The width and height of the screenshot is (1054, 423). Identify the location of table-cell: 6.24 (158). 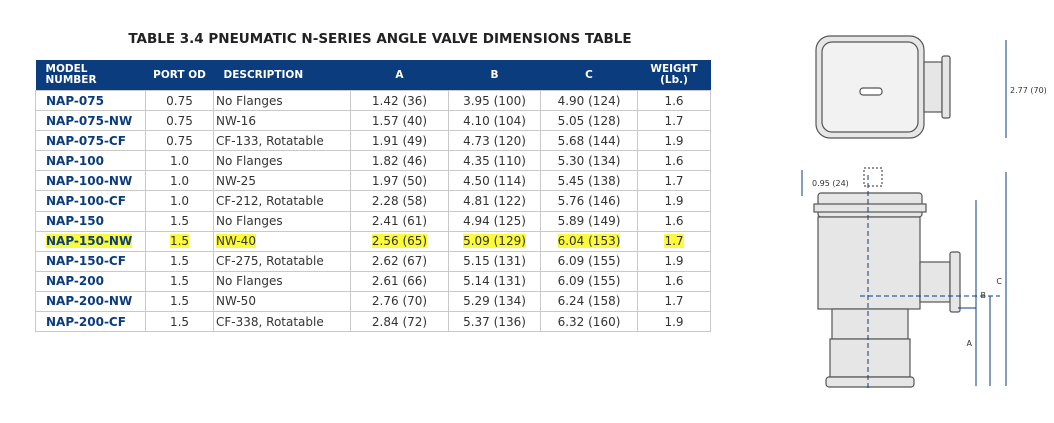
(589, 301).